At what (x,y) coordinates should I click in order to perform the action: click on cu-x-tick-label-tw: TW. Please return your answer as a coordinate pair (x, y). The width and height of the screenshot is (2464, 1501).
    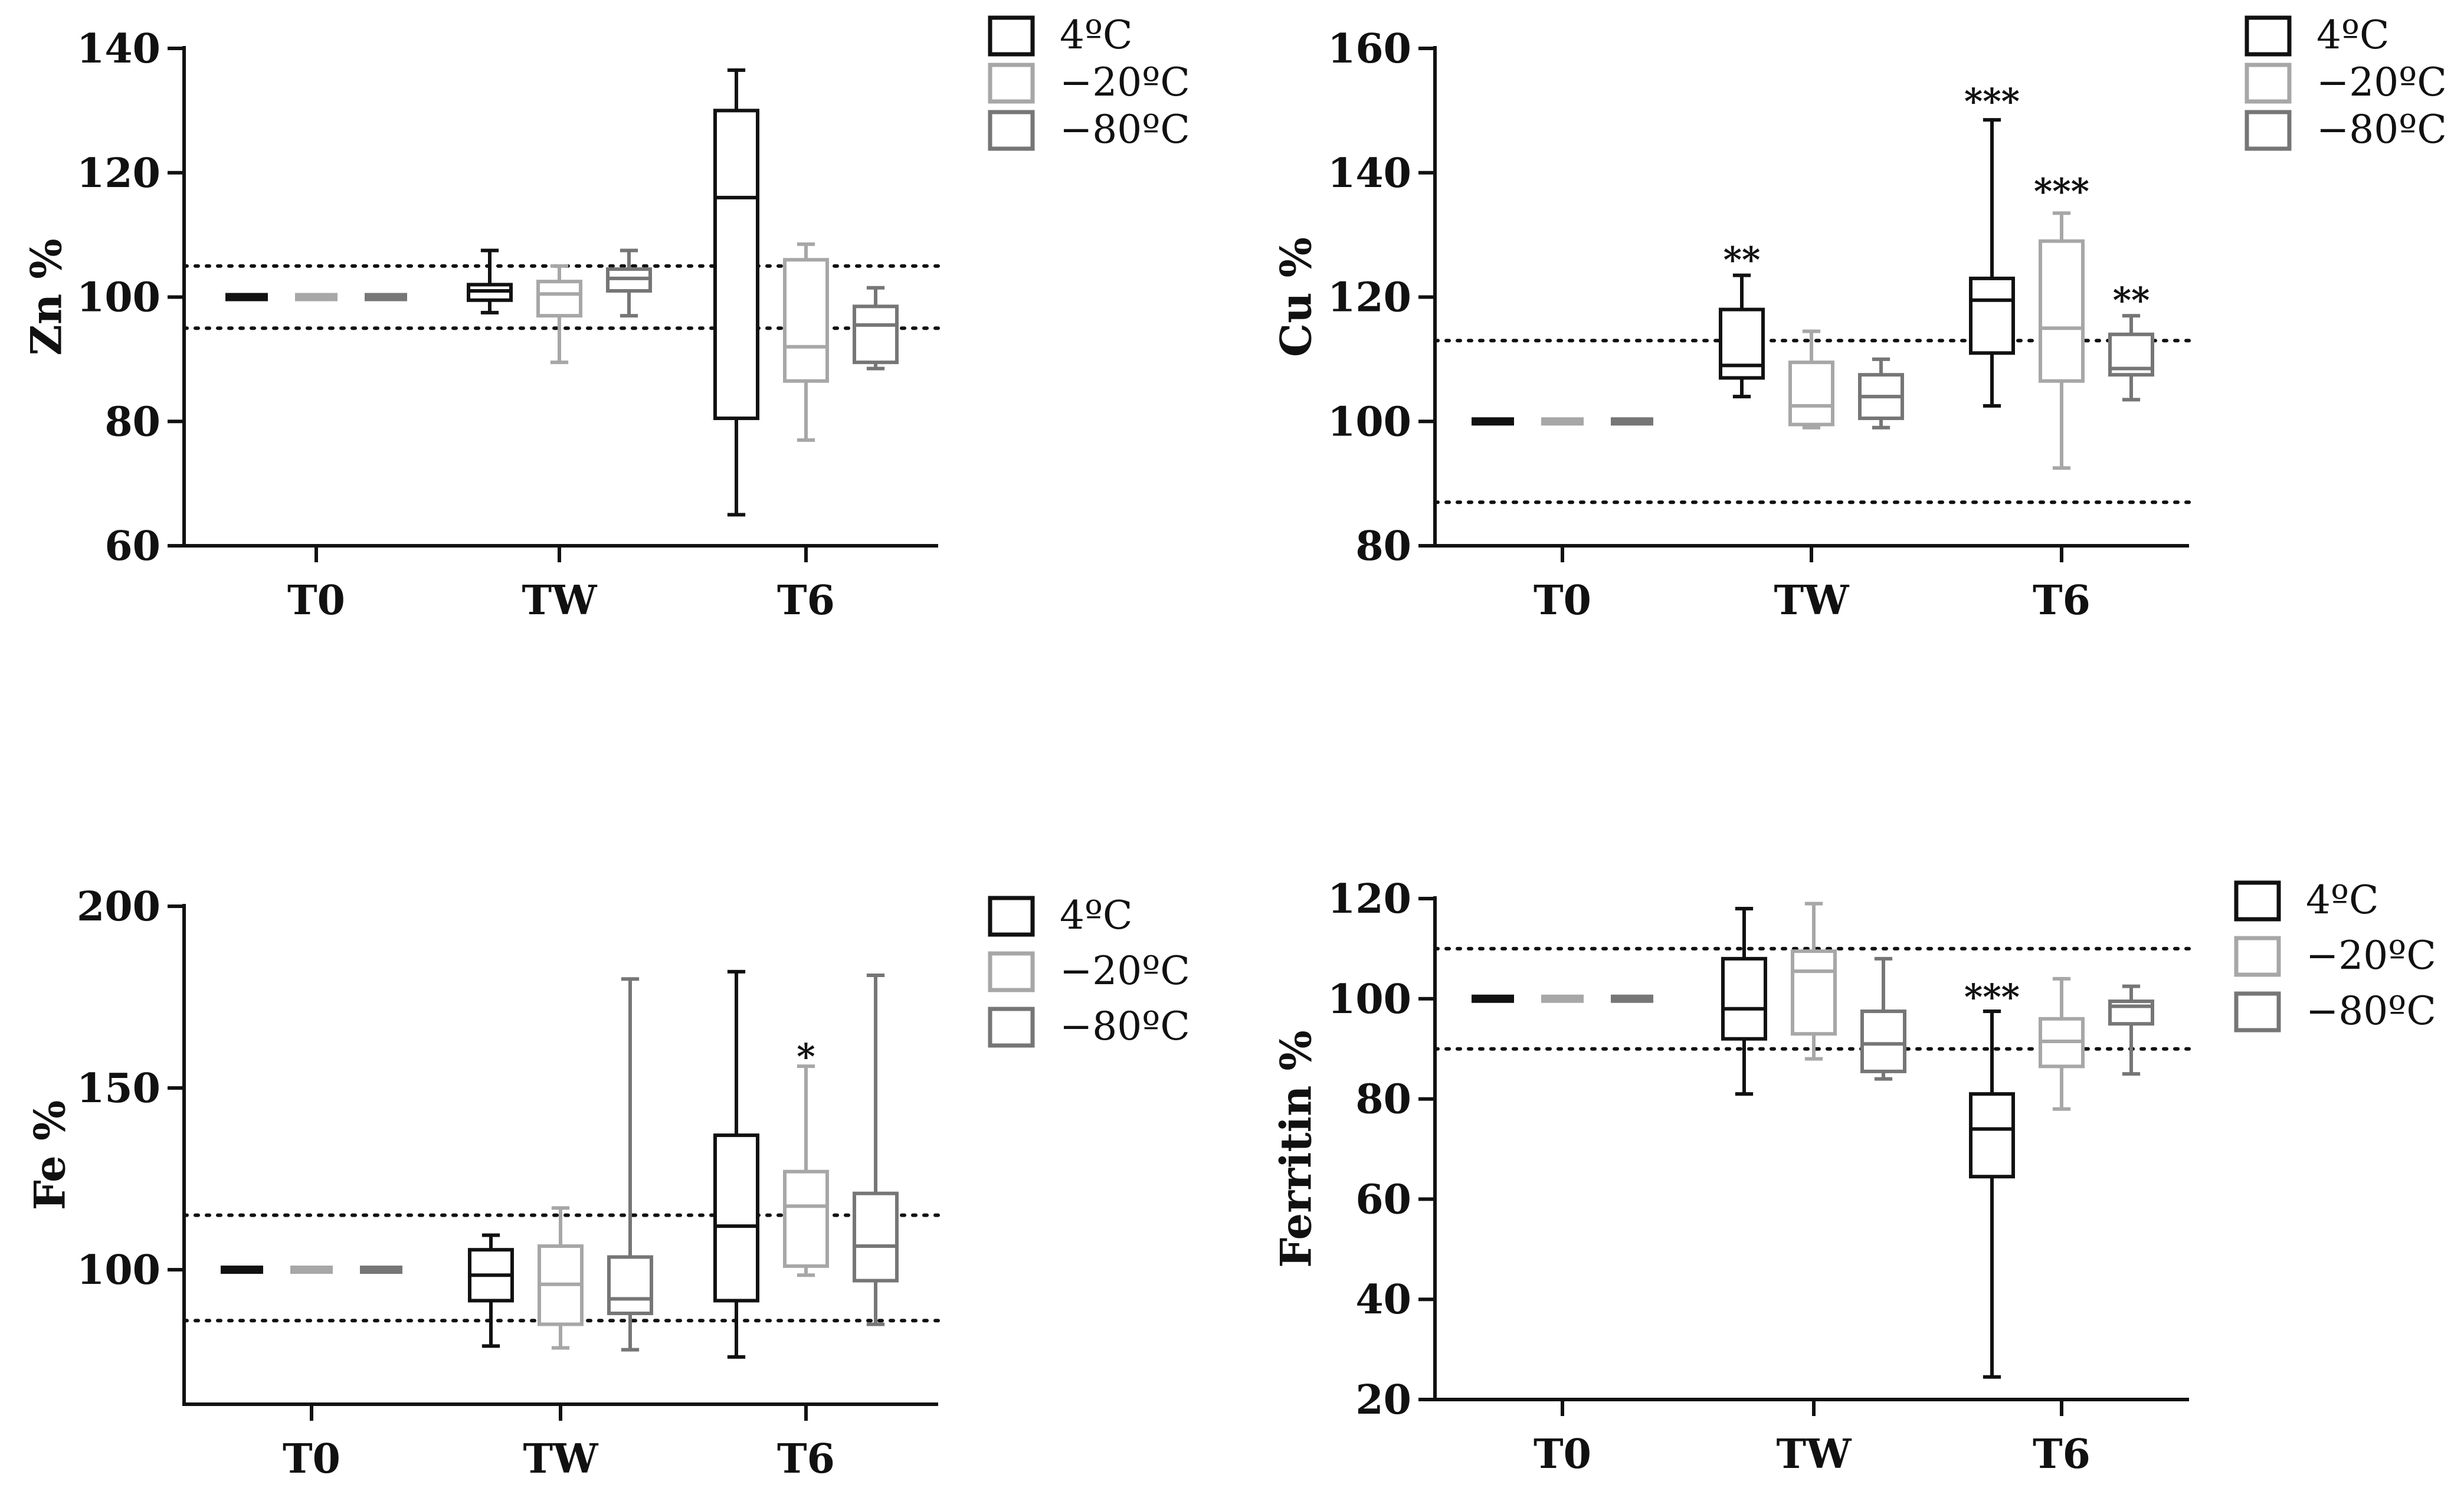
    Looking at the image, I should click on (1812, 600).